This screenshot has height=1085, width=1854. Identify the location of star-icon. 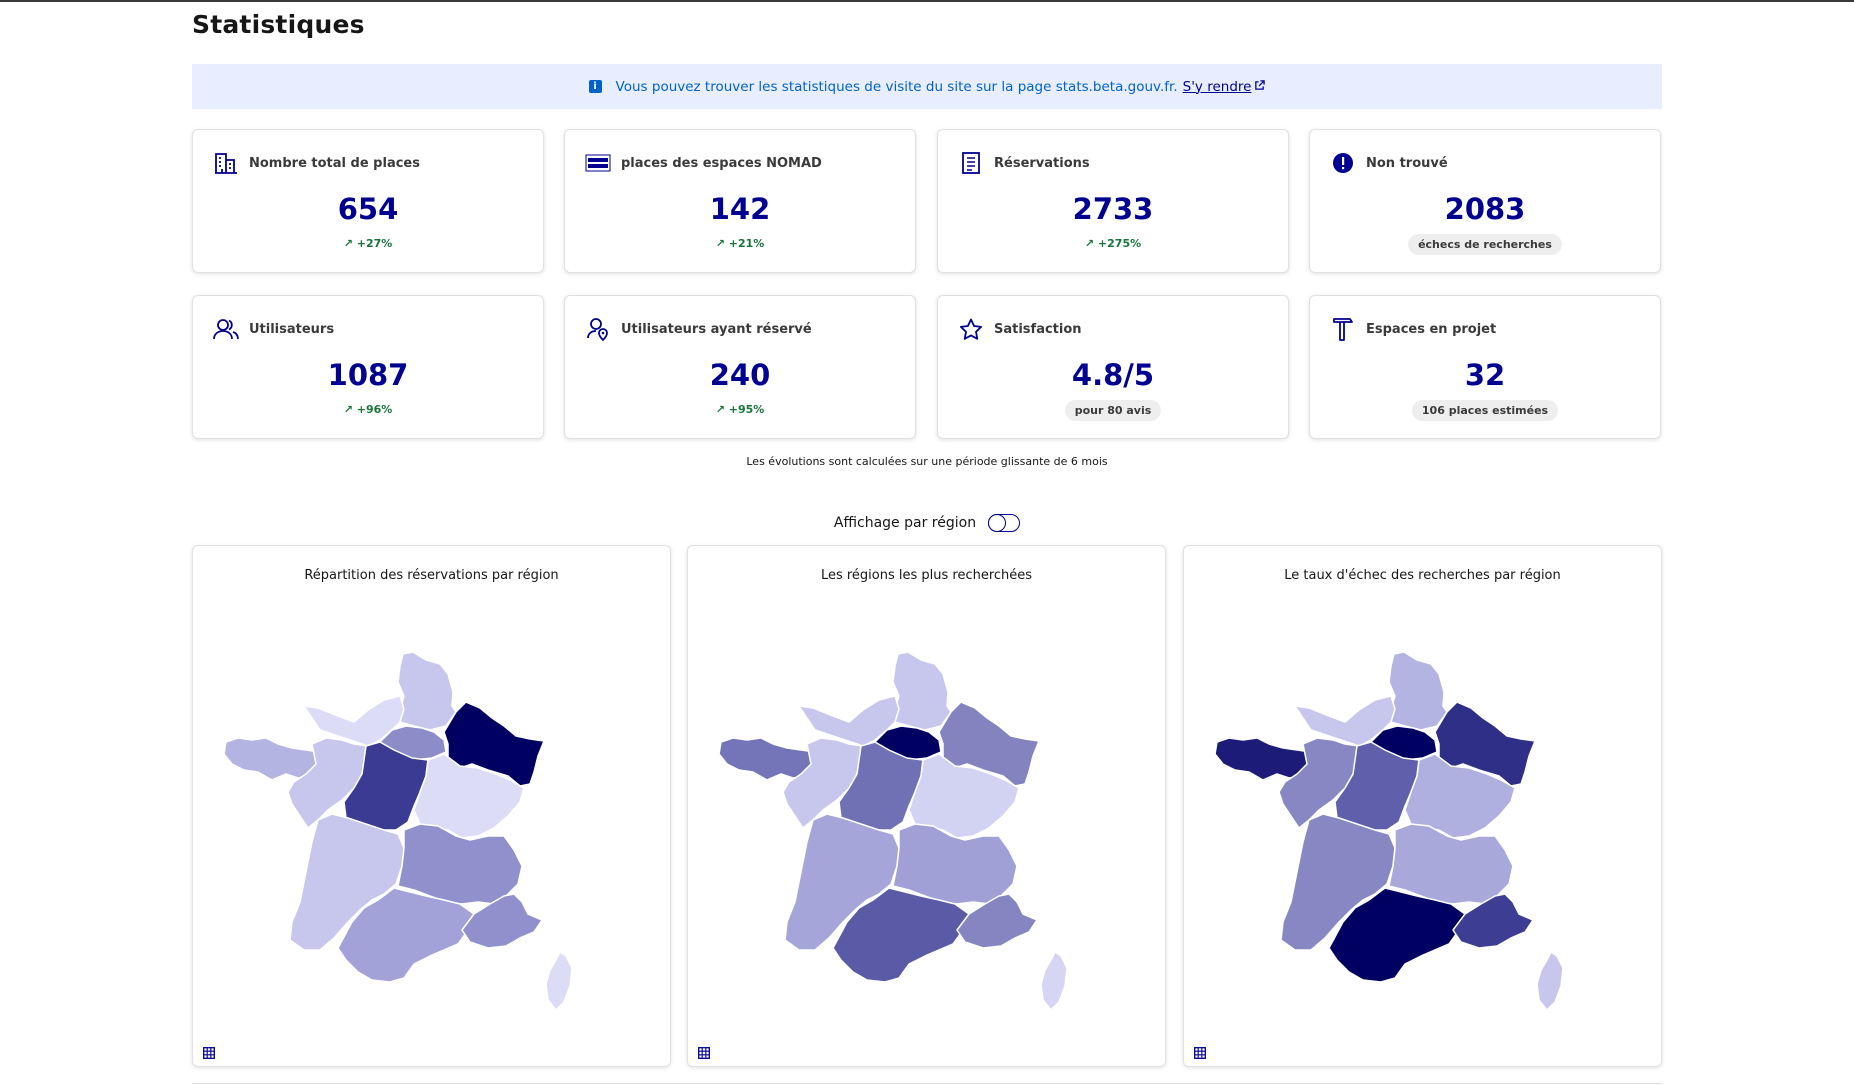
(971, 329).